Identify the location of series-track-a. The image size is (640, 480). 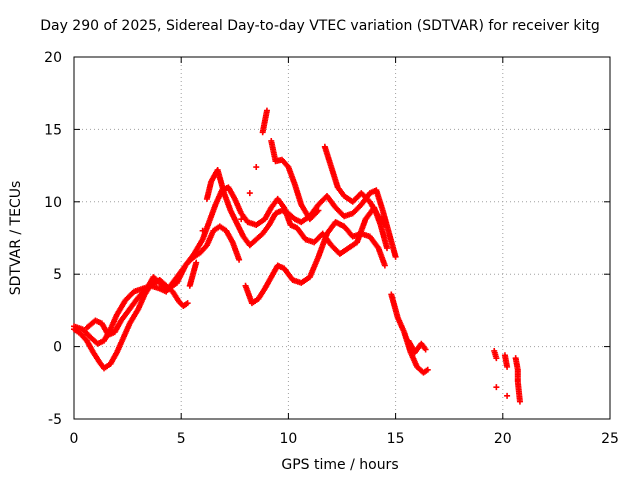
(131, 324).